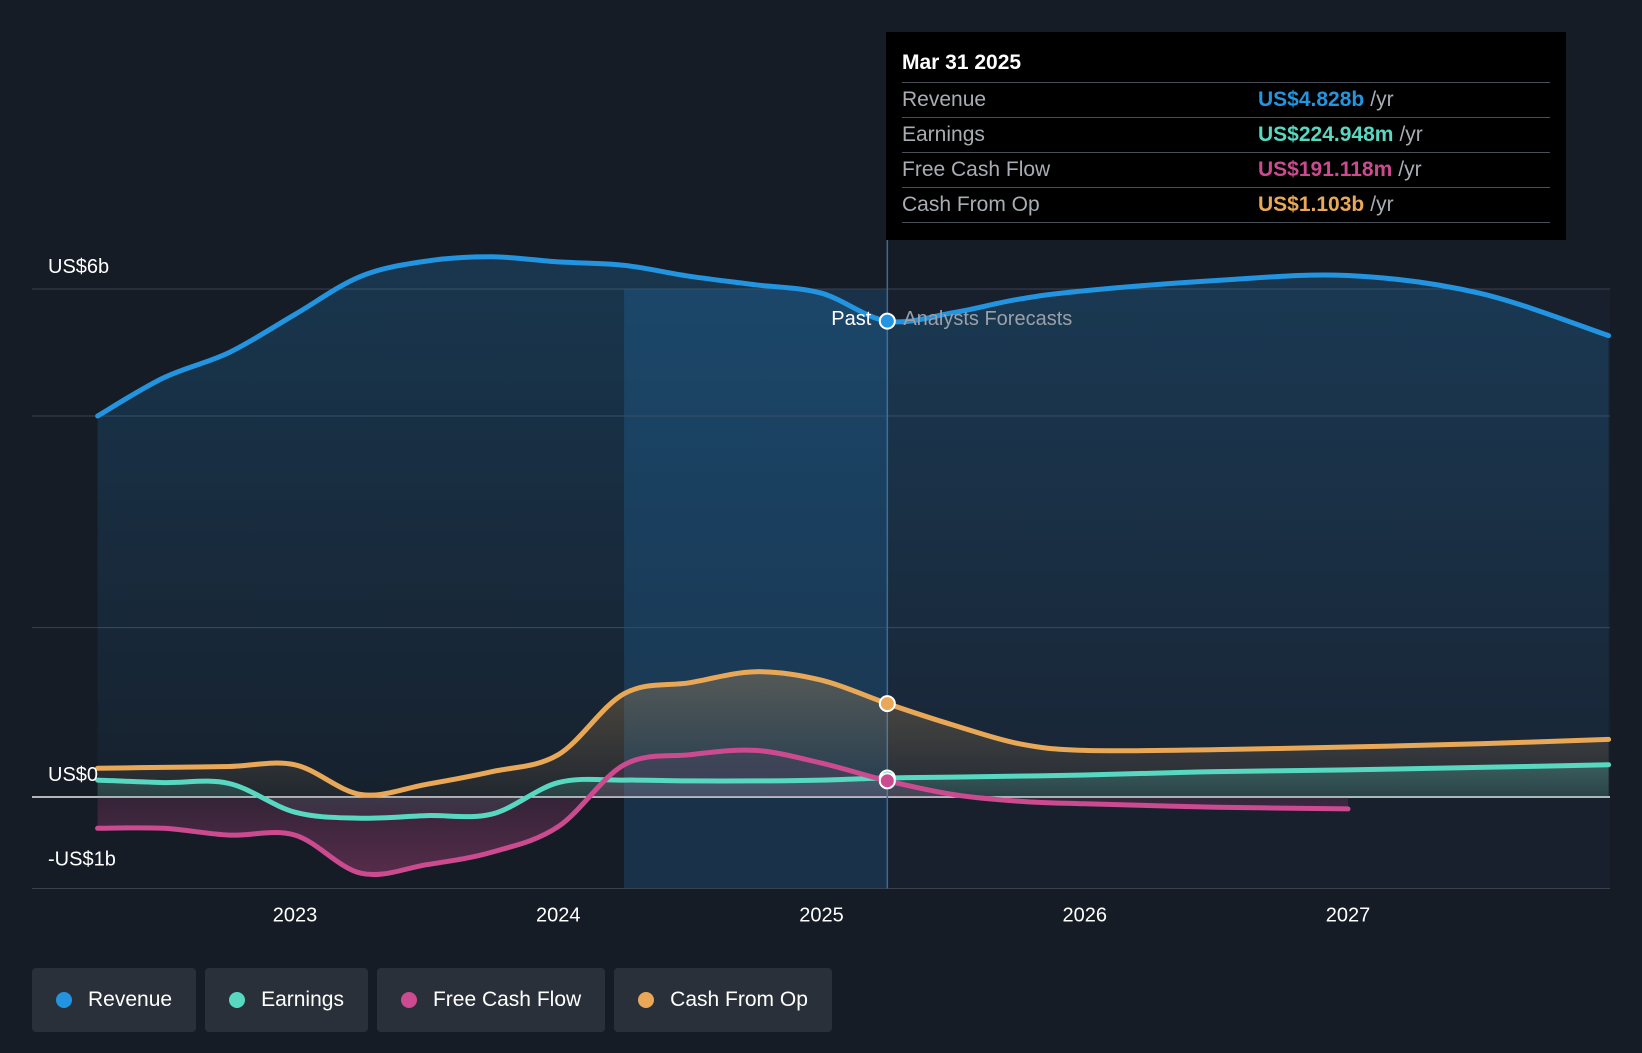 Image resolution: width=1642 pixels, height=1053 pixels. I want to click on legend-item-free-cash-flow: Free Cash Flow, so click(491, 1000).